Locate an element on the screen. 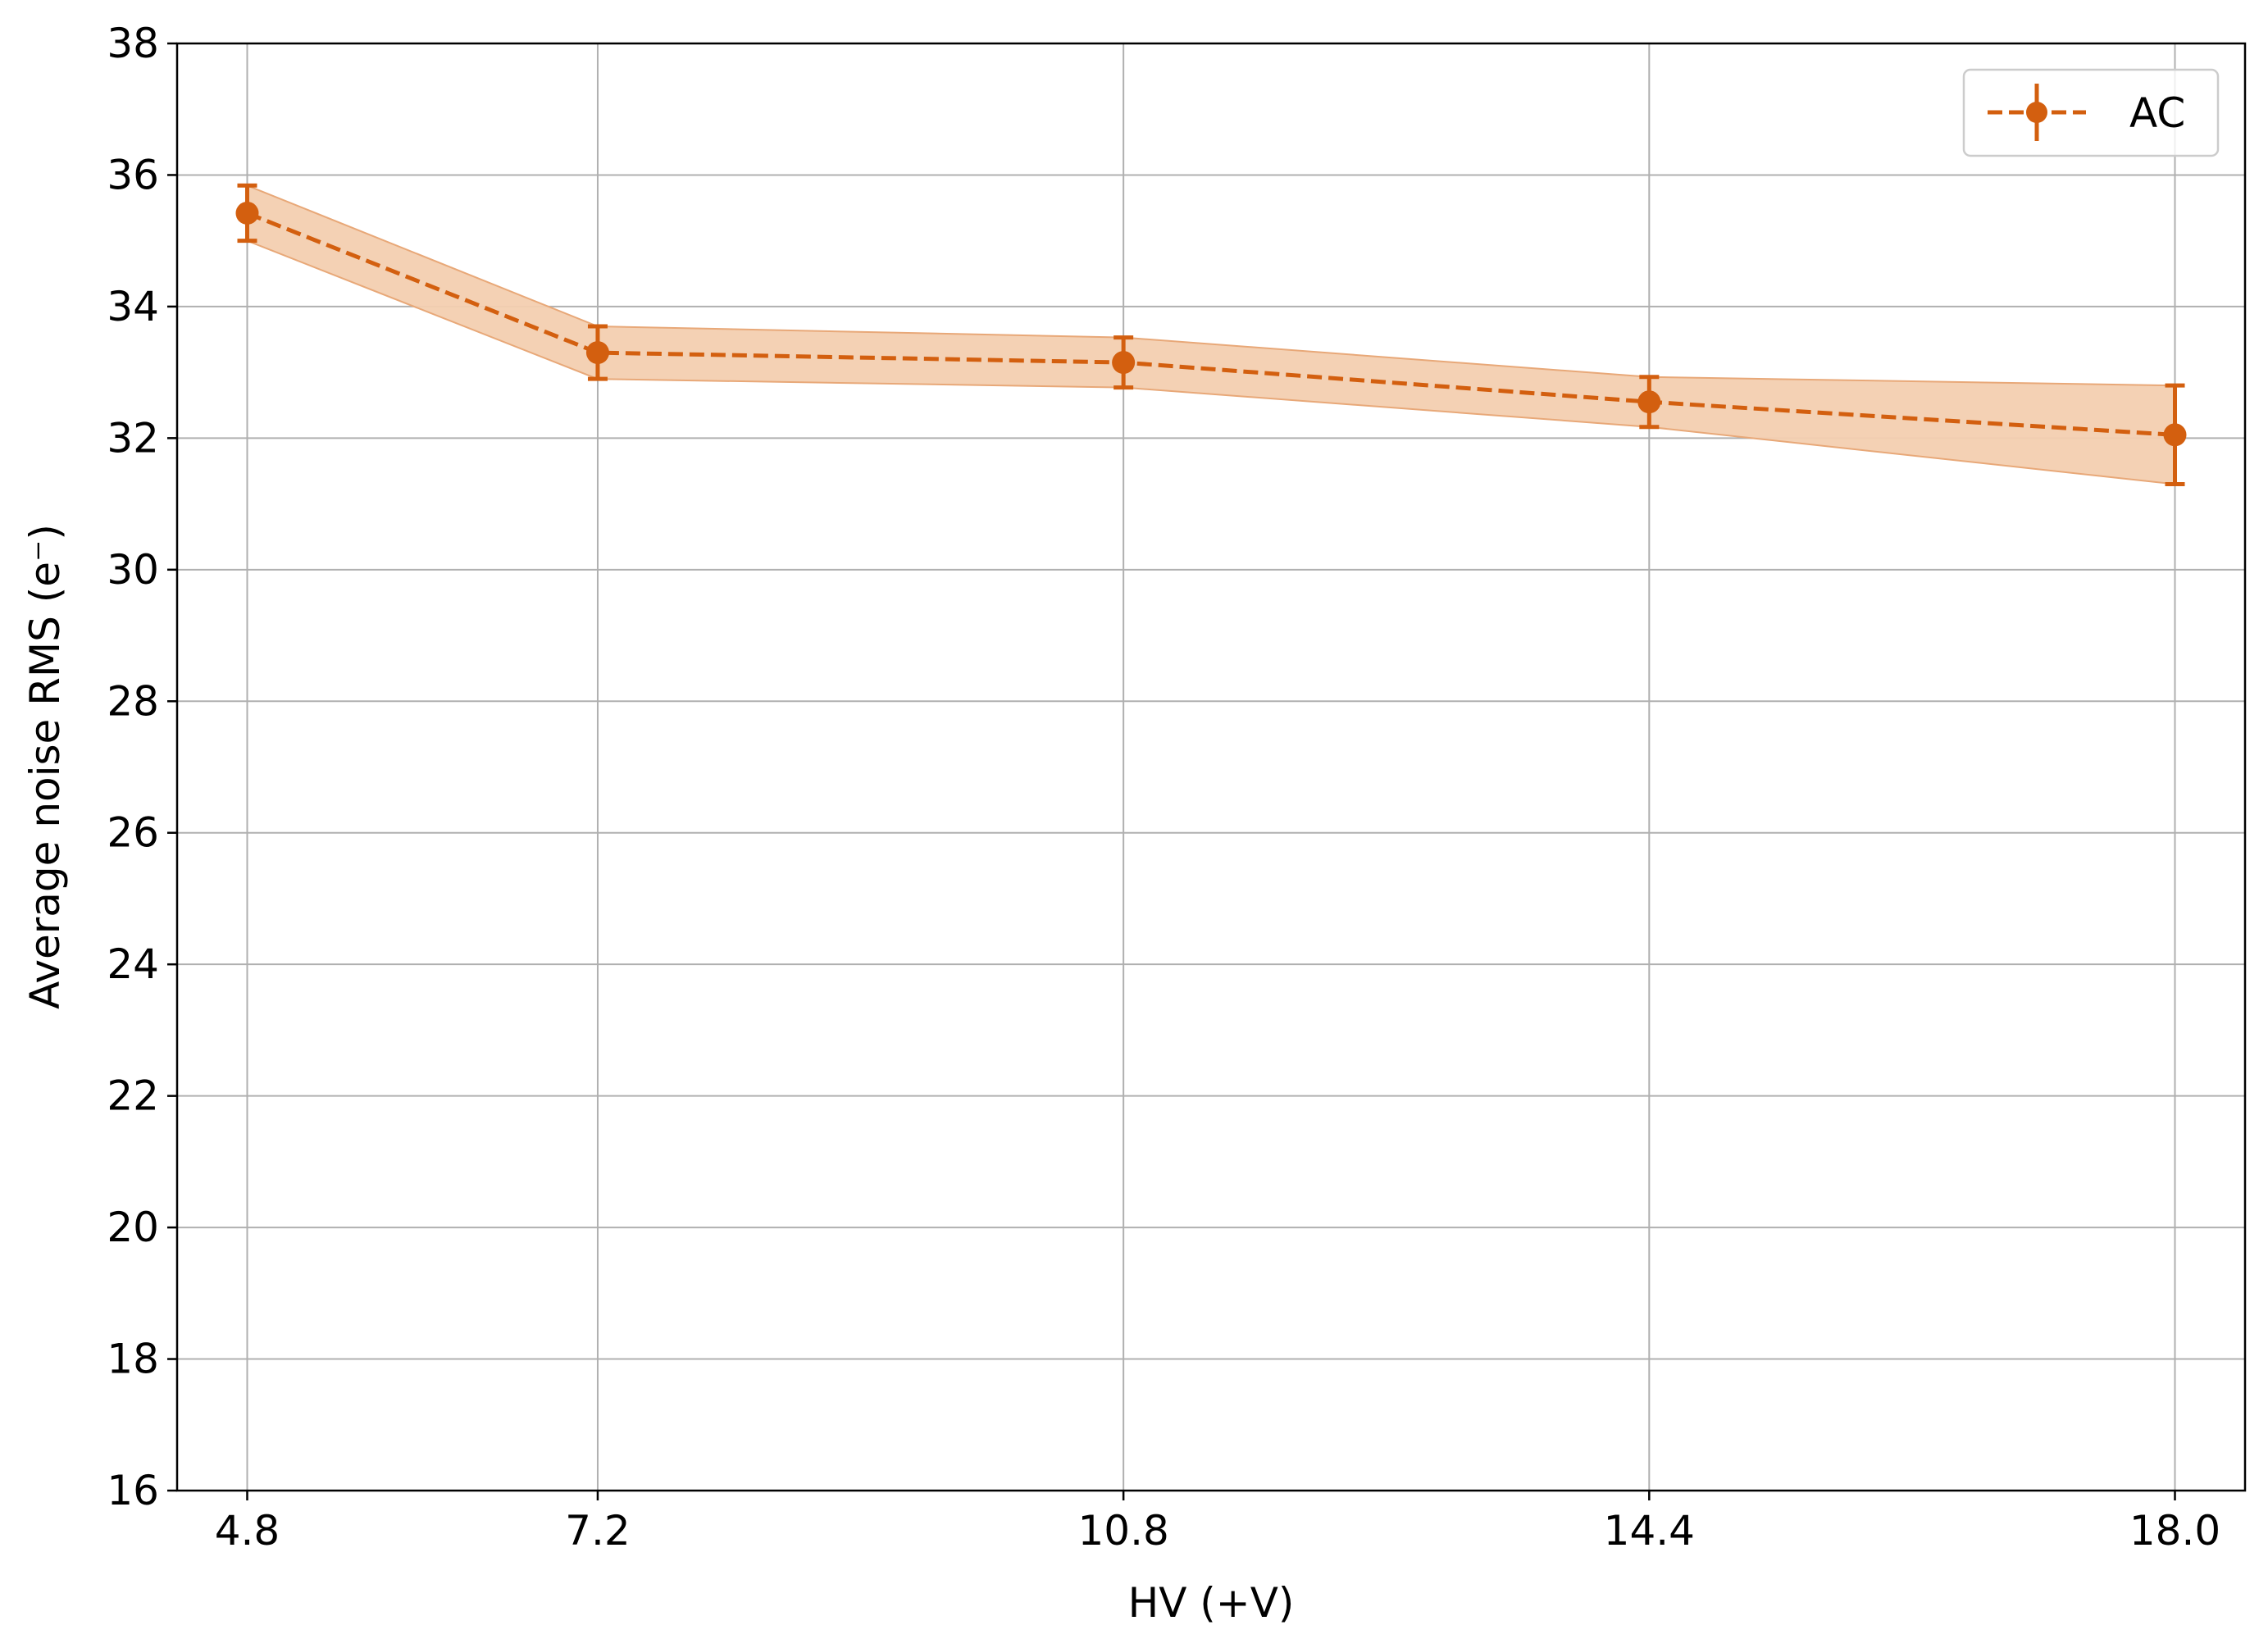 This screenshot has height=1648, width=2268. y-tick-label: 18 is located at coordinates (133, 1359).